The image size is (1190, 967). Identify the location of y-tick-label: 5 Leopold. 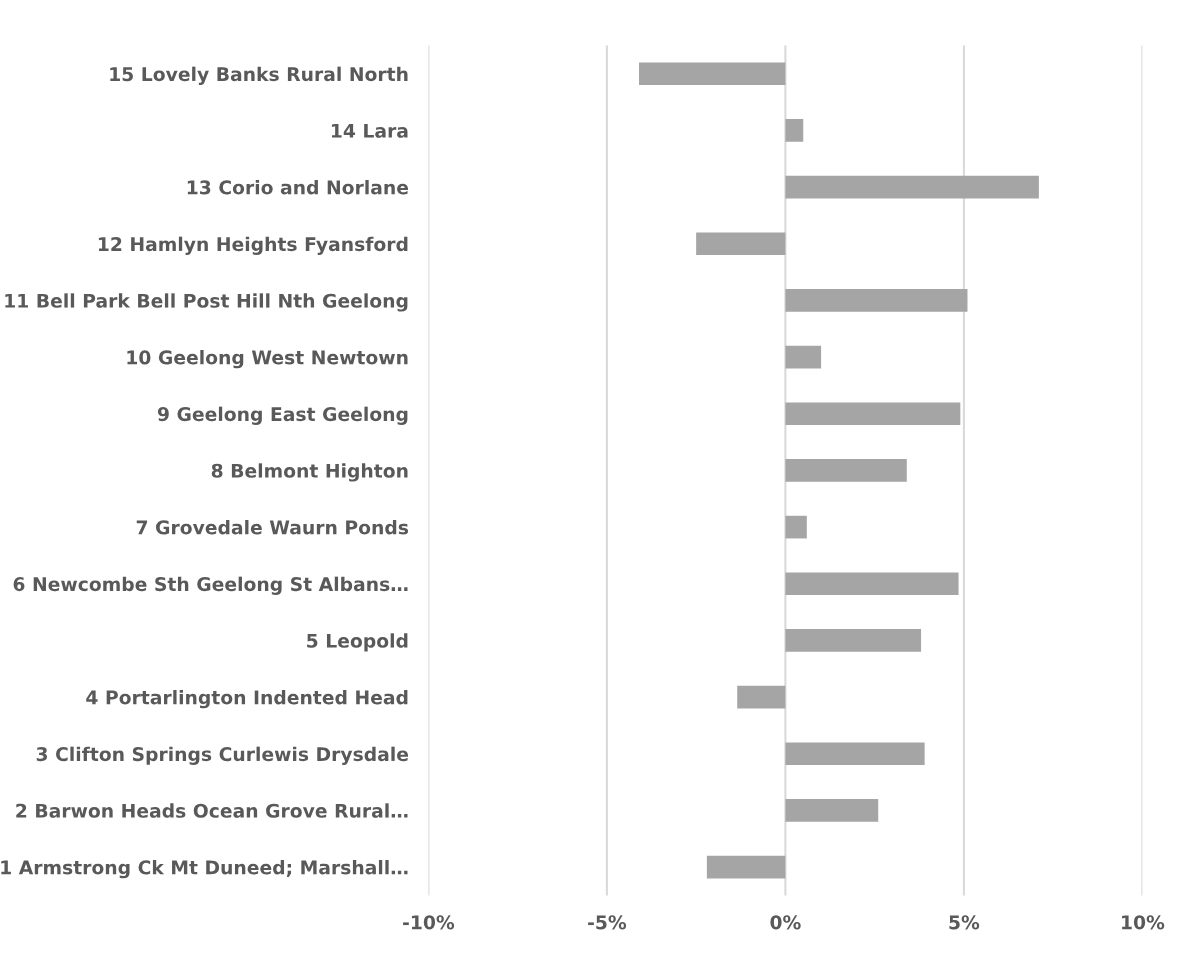
(357, 642).